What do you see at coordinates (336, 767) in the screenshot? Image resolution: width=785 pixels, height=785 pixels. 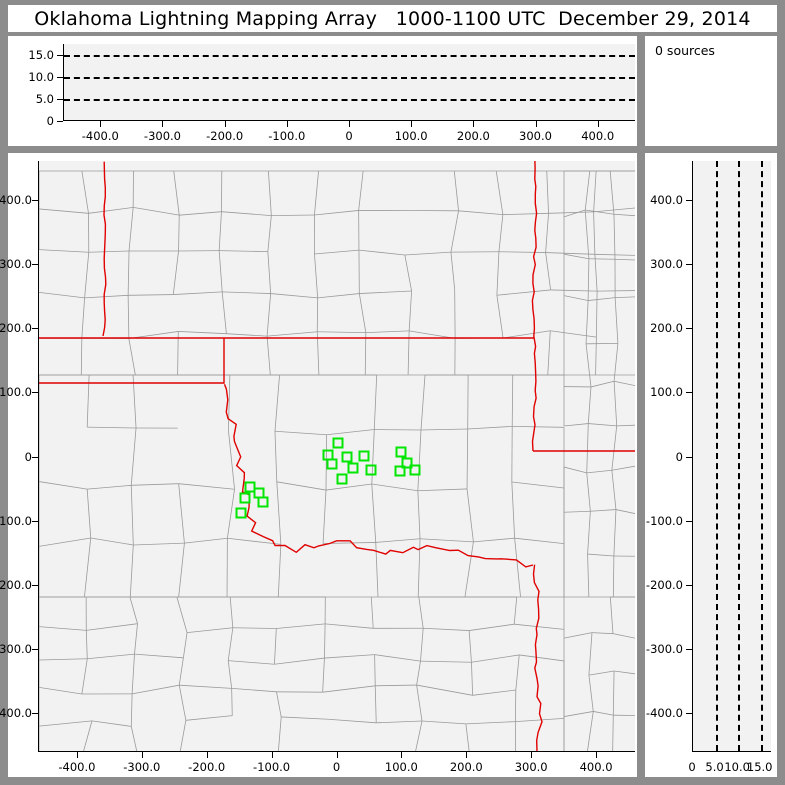 I see `x-tick-label: 0` at bounding box center [336, 767].